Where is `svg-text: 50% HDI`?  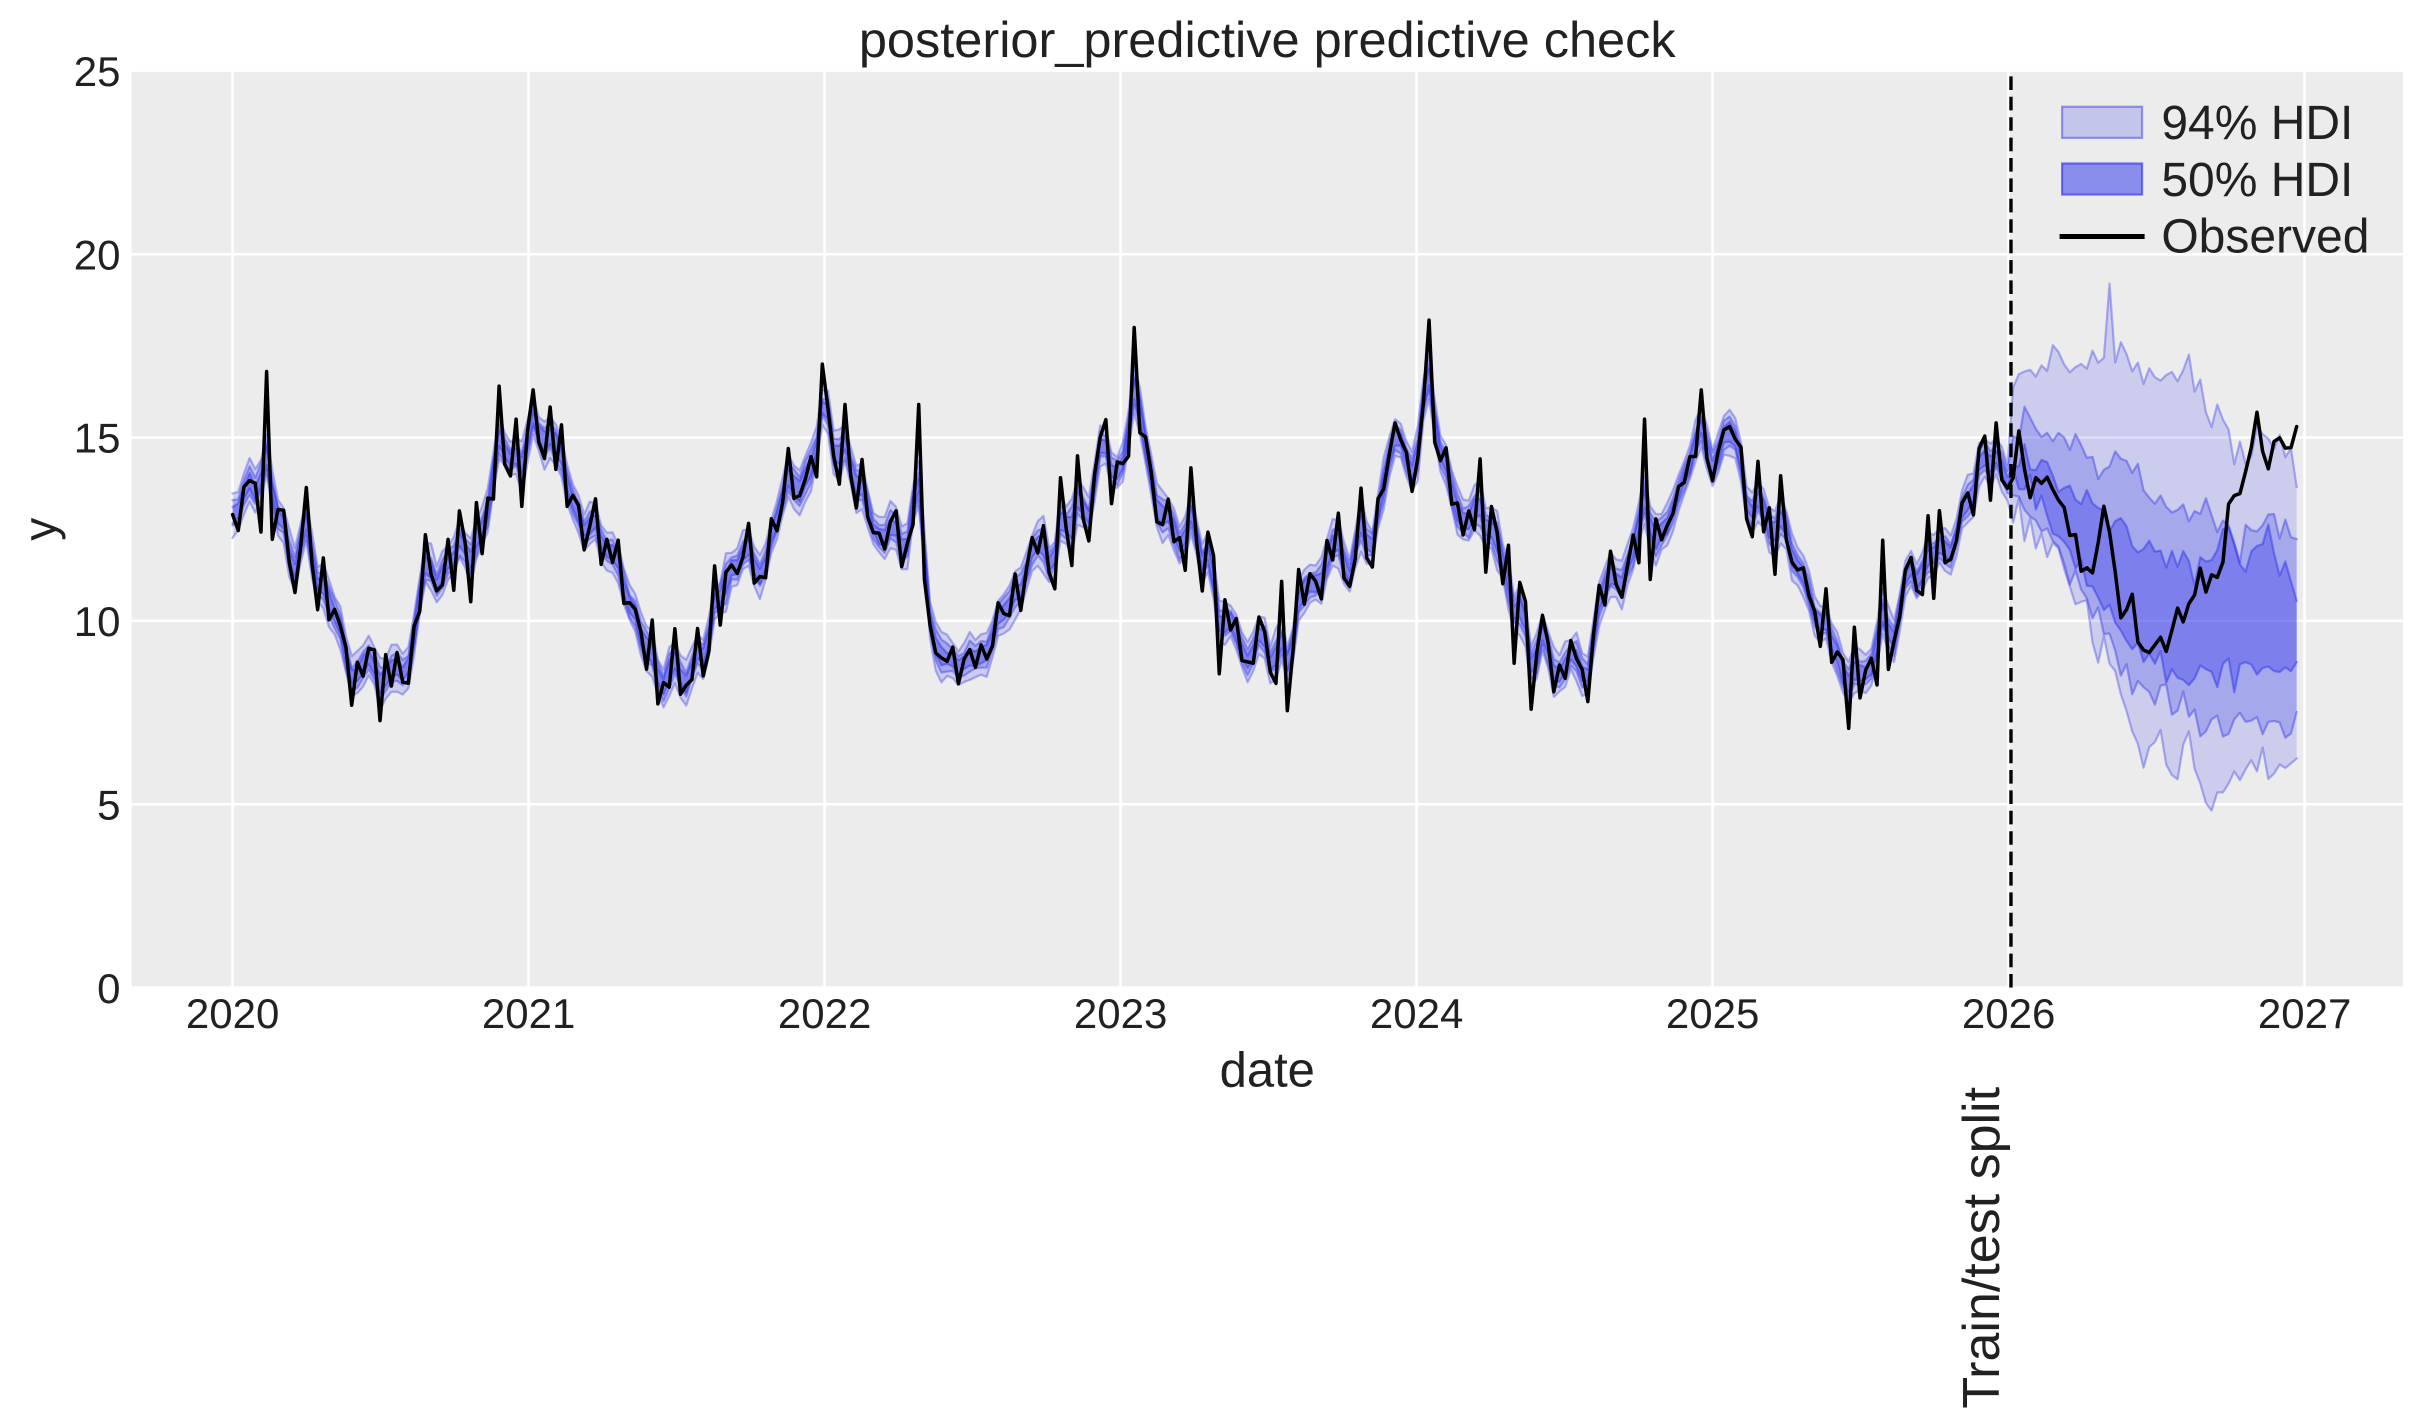 svg-text: 50% HDI is located at coordinates (2257, 180).